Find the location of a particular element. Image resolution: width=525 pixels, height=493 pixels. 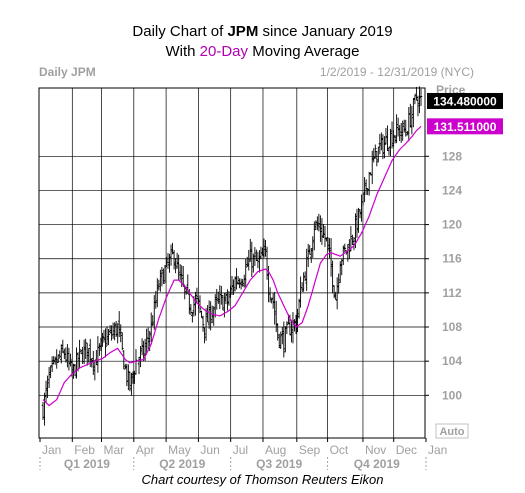

x-tick-label: Dec is located at coordinates (406, 450).